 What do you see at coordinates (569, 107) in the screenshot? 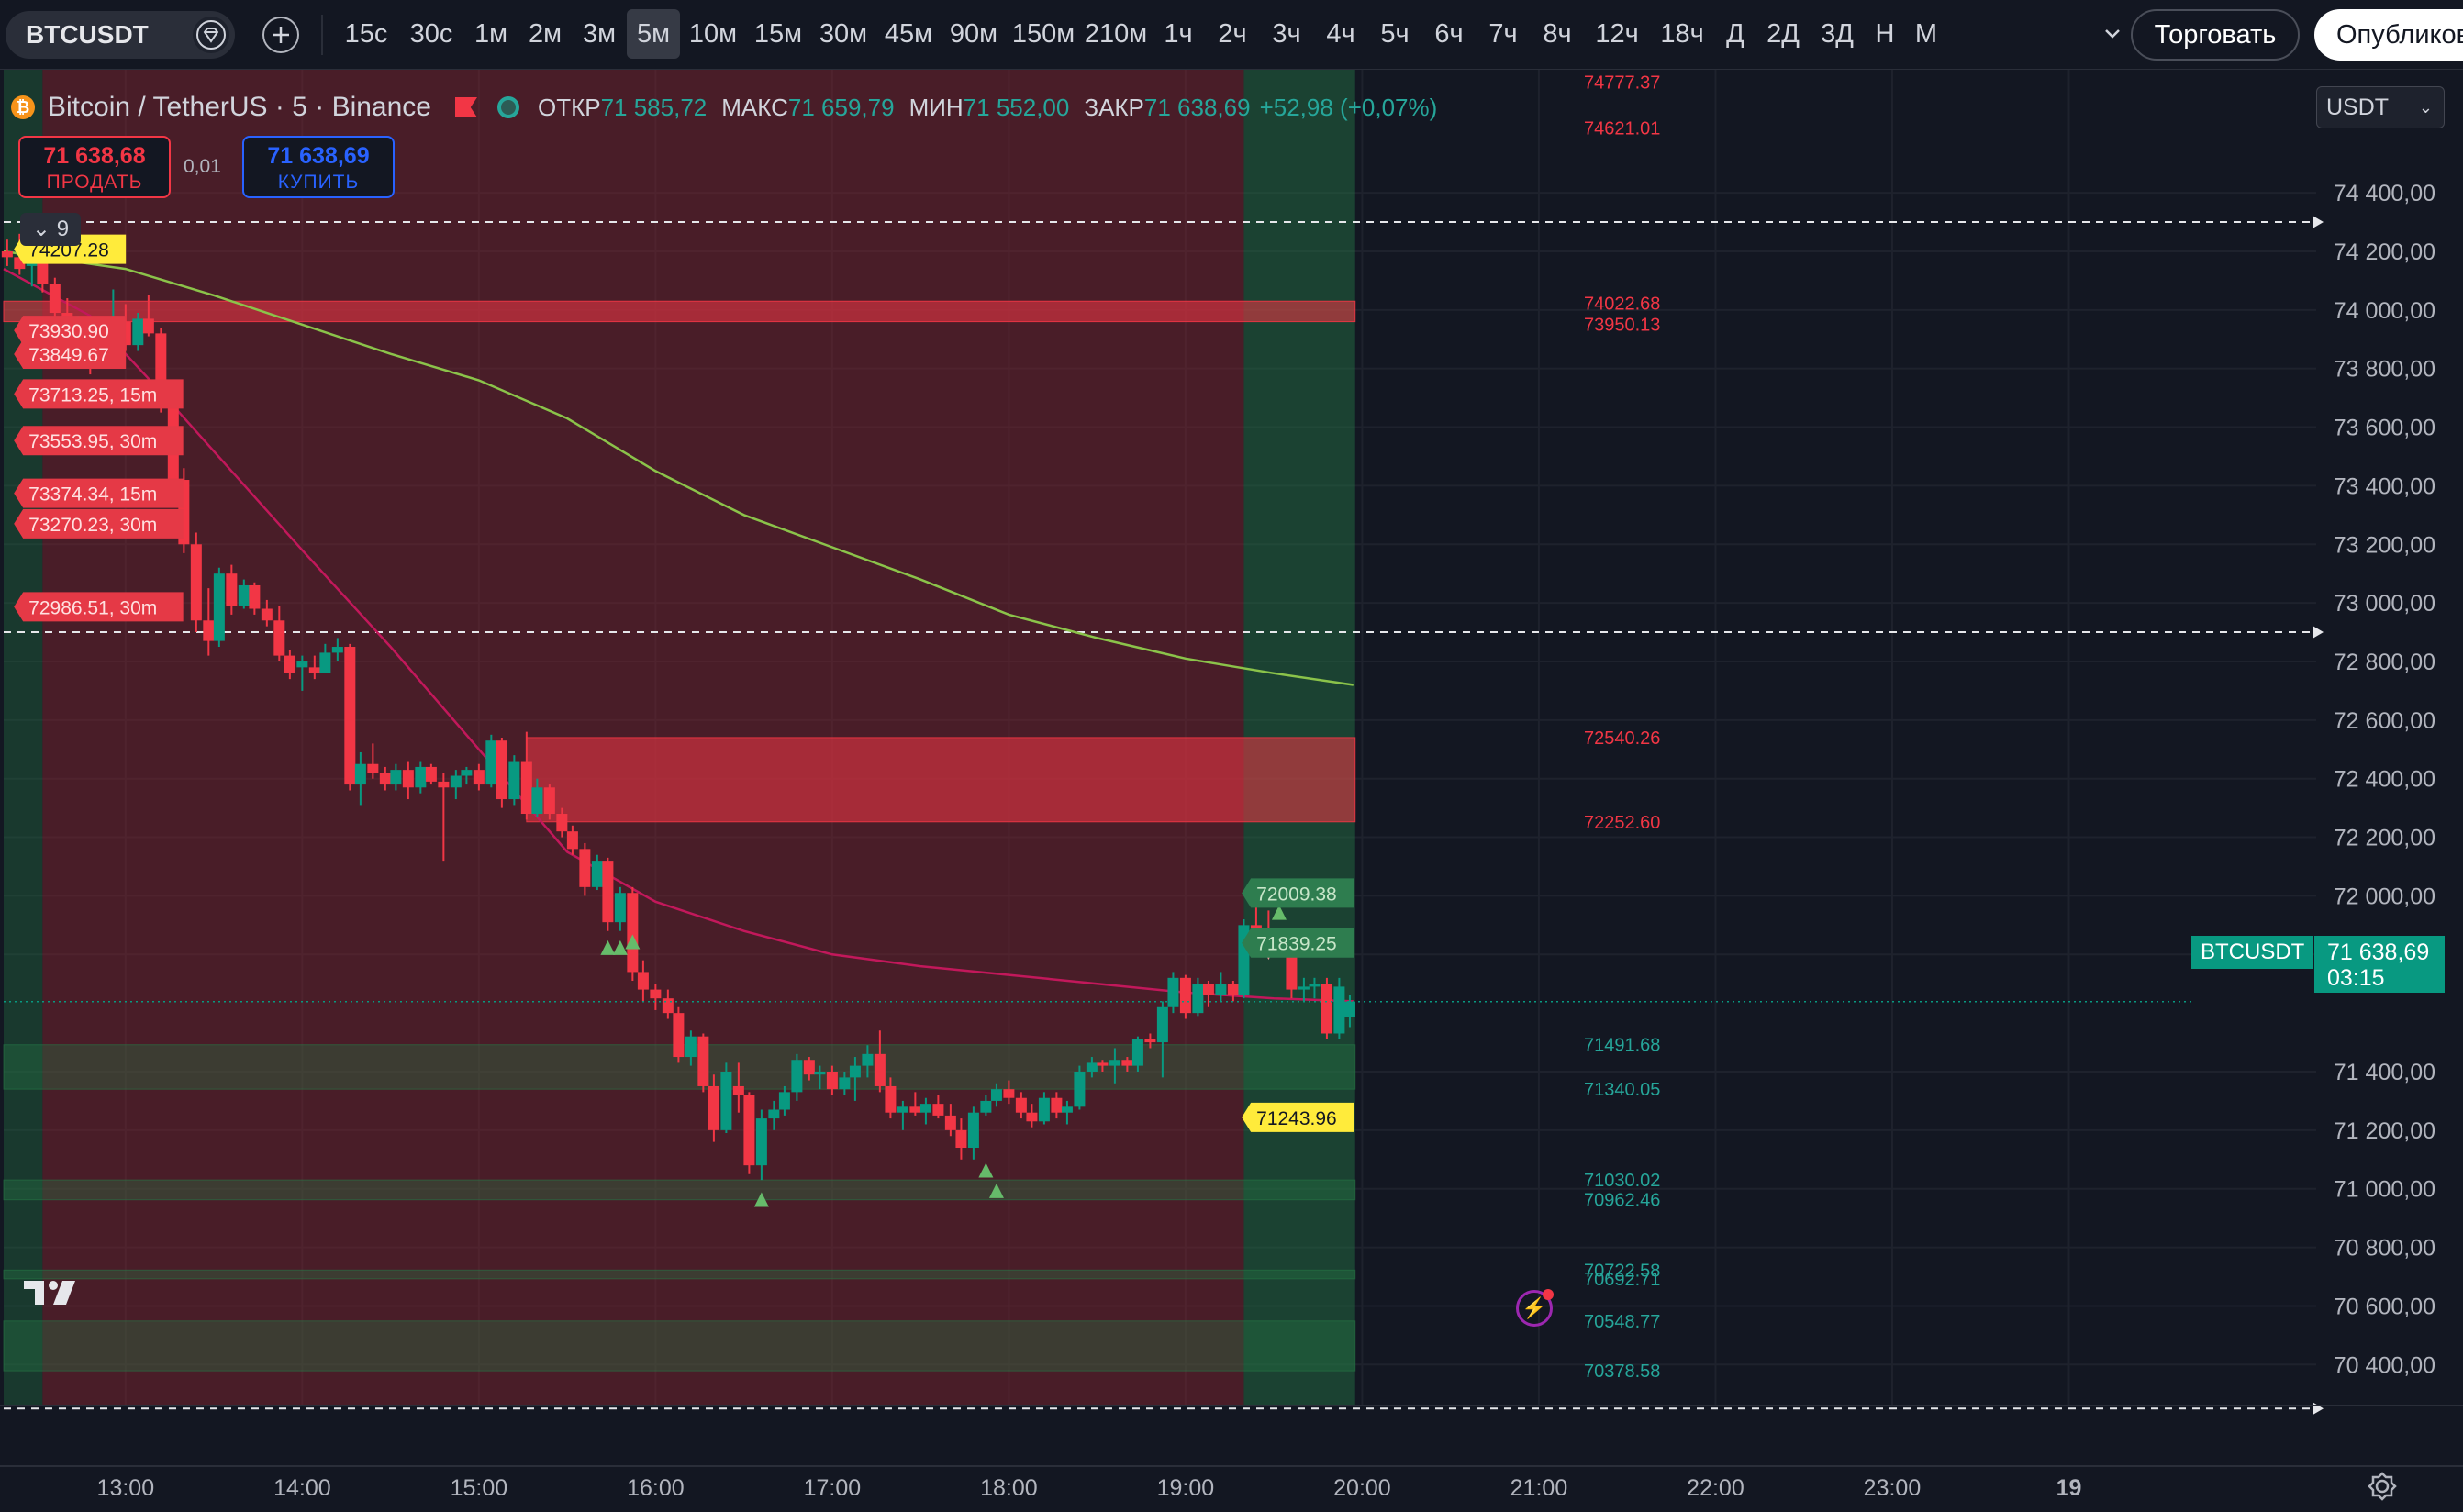
I see `open-label: ОТКР` at bounding box center [569, 107].